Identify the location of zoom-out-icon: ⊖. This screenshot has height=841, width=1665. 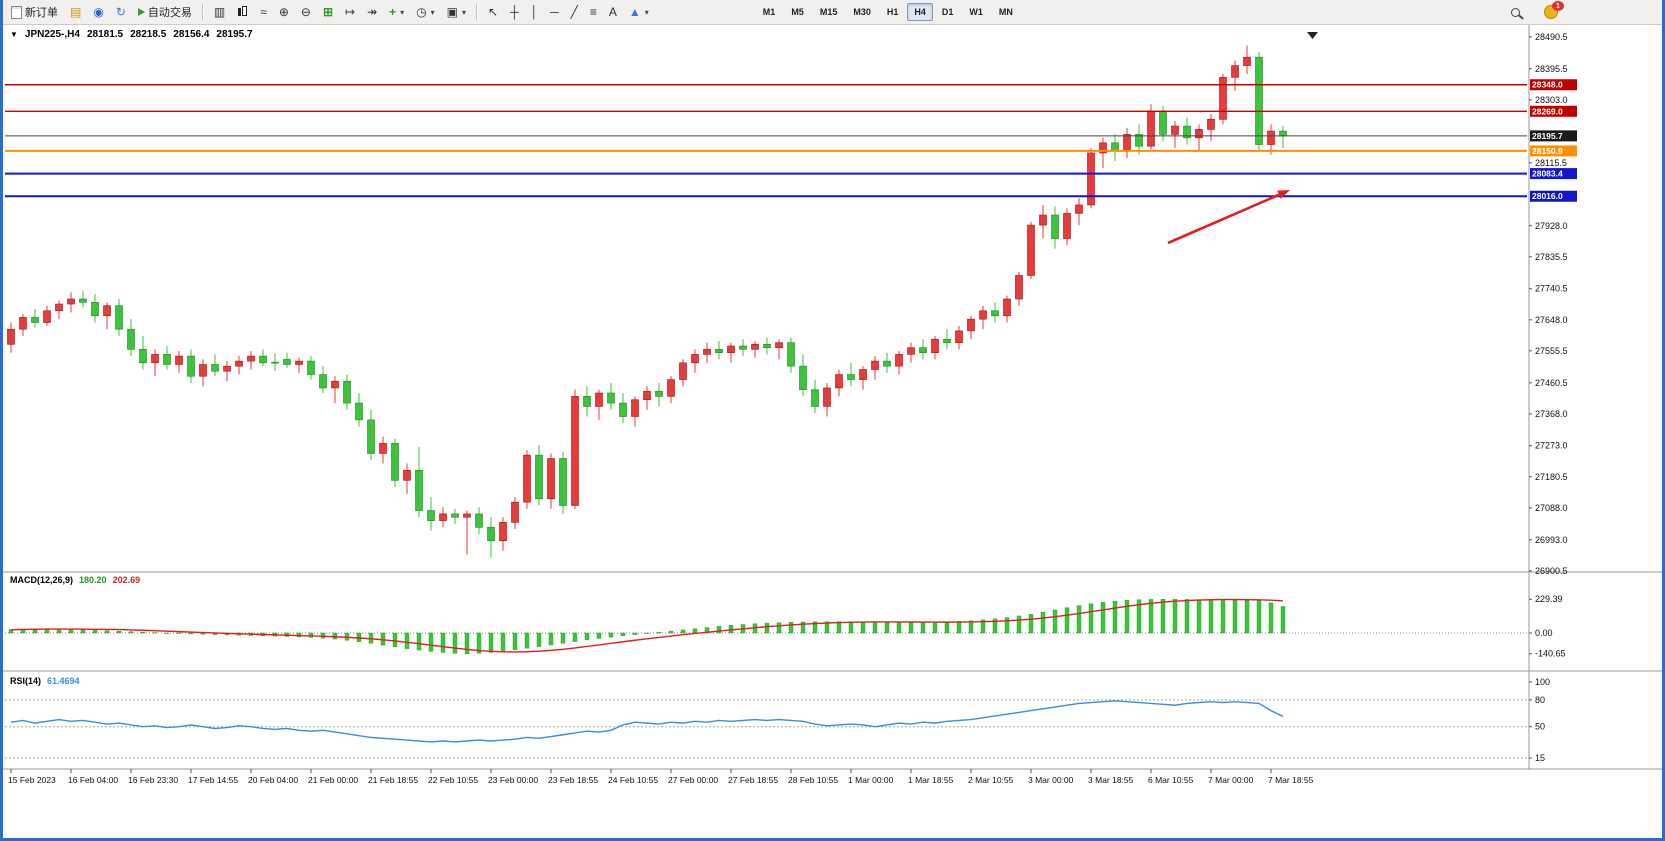
(305, 12).